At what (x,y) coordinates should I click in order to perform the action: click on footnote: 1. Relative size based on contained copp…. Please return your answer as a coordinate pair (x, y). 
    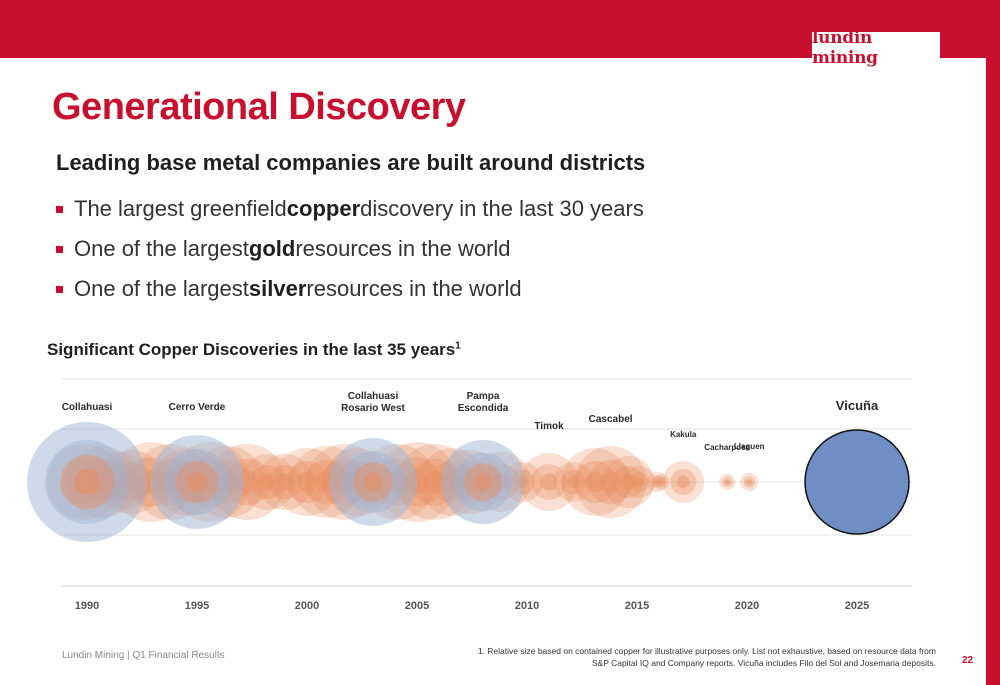
    Looking at the image, I should click on (706, 657).